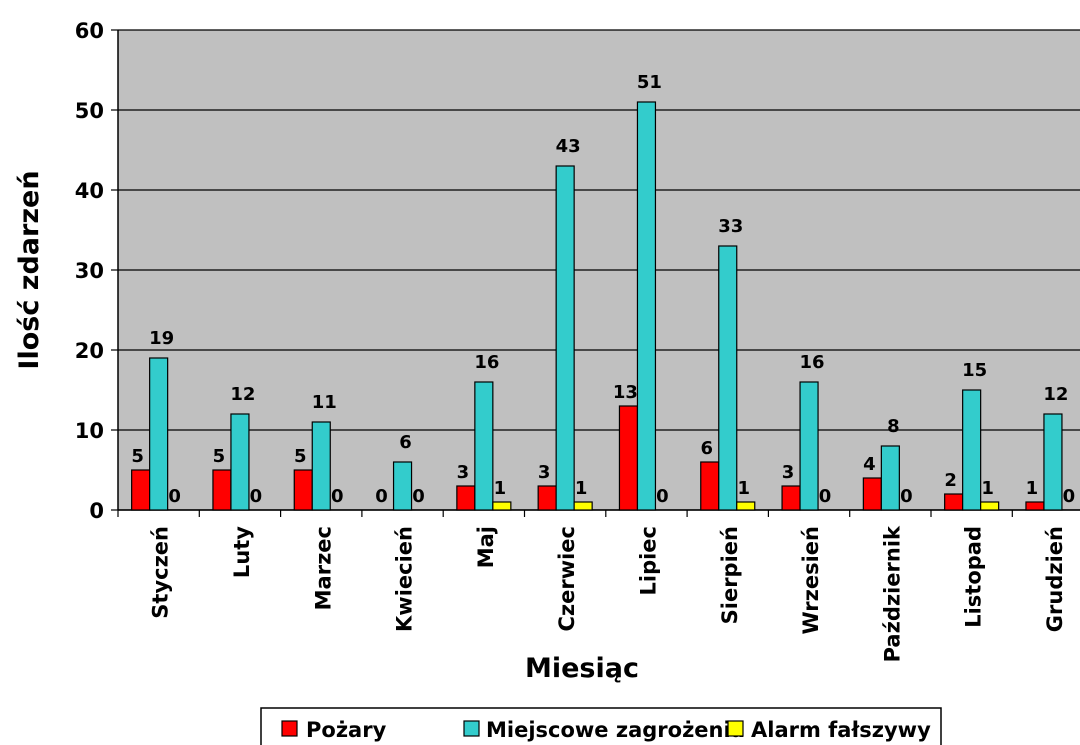  What do you see at coordinates (648, 561) in the screenshot?
I see `x-tick-label: Lipiec` at bounding box center [648, 561].